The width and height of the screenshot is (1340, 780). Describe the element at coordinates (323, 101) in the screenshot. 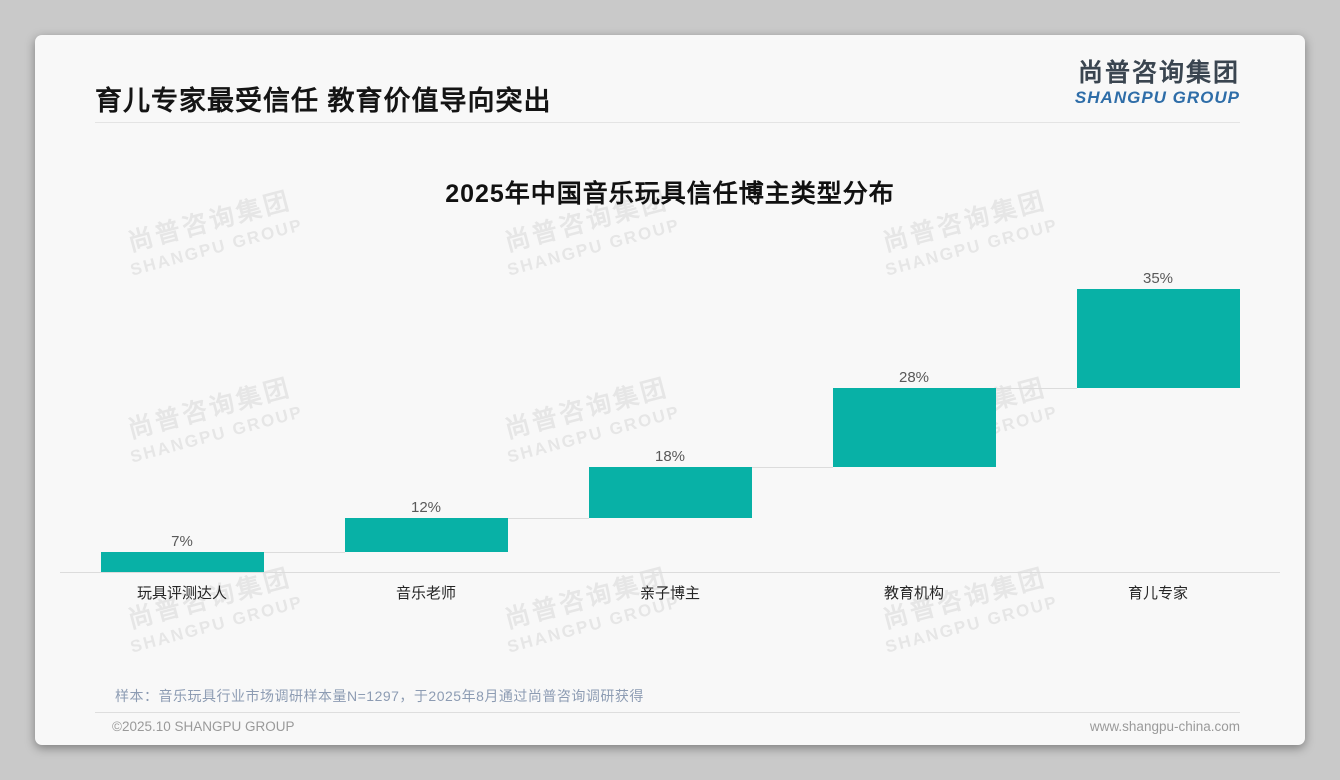

I see `page-title: 育儿专家最受信任 教育价值导向突出` at that location.